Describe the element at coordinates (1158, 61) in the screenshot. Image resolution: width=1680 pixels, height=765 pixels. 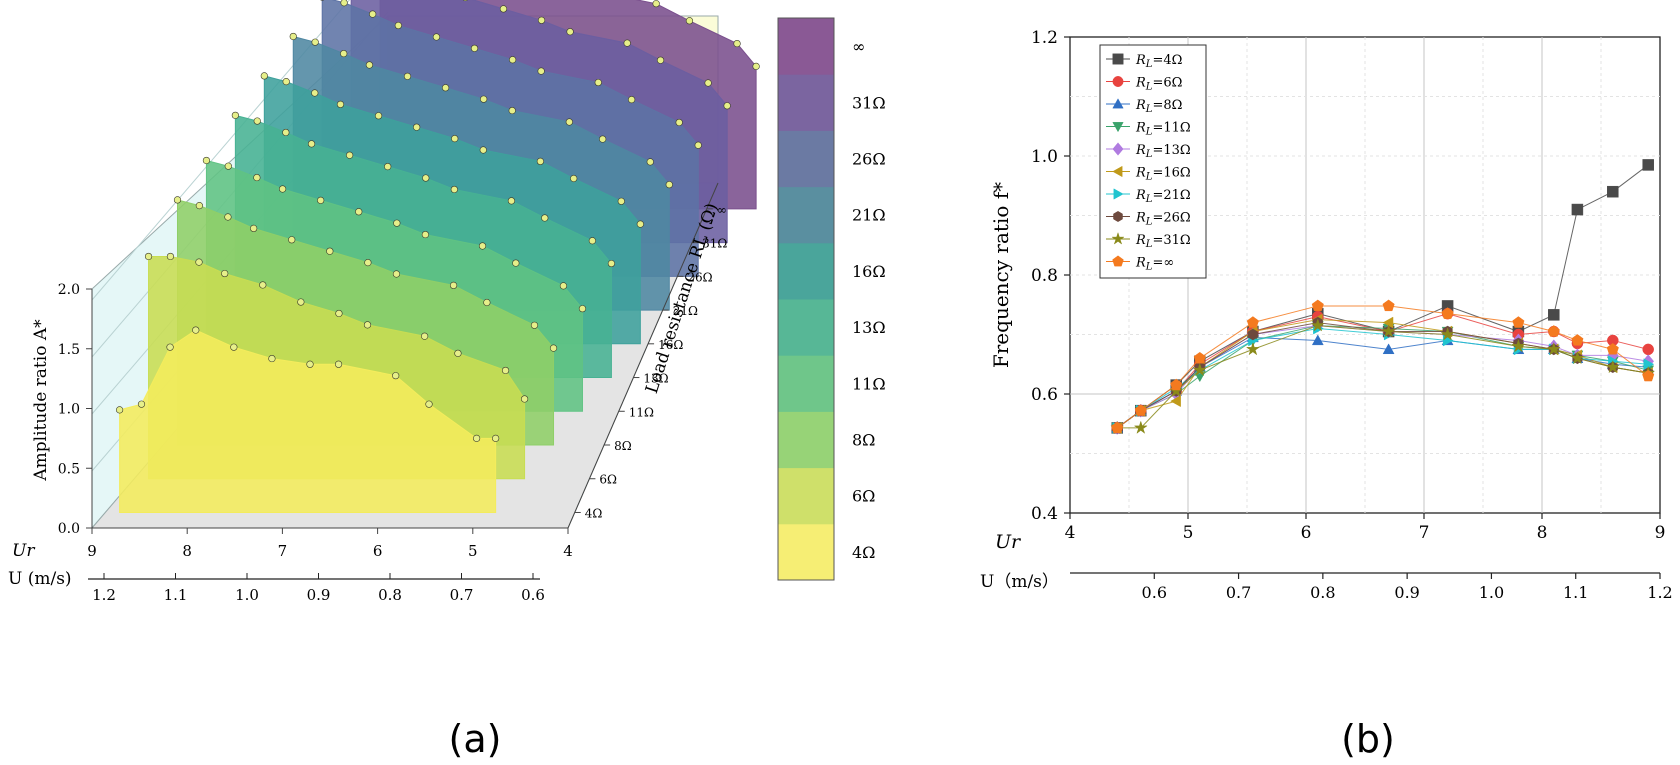
I see `legend-label: RL=4Ω` at that location.